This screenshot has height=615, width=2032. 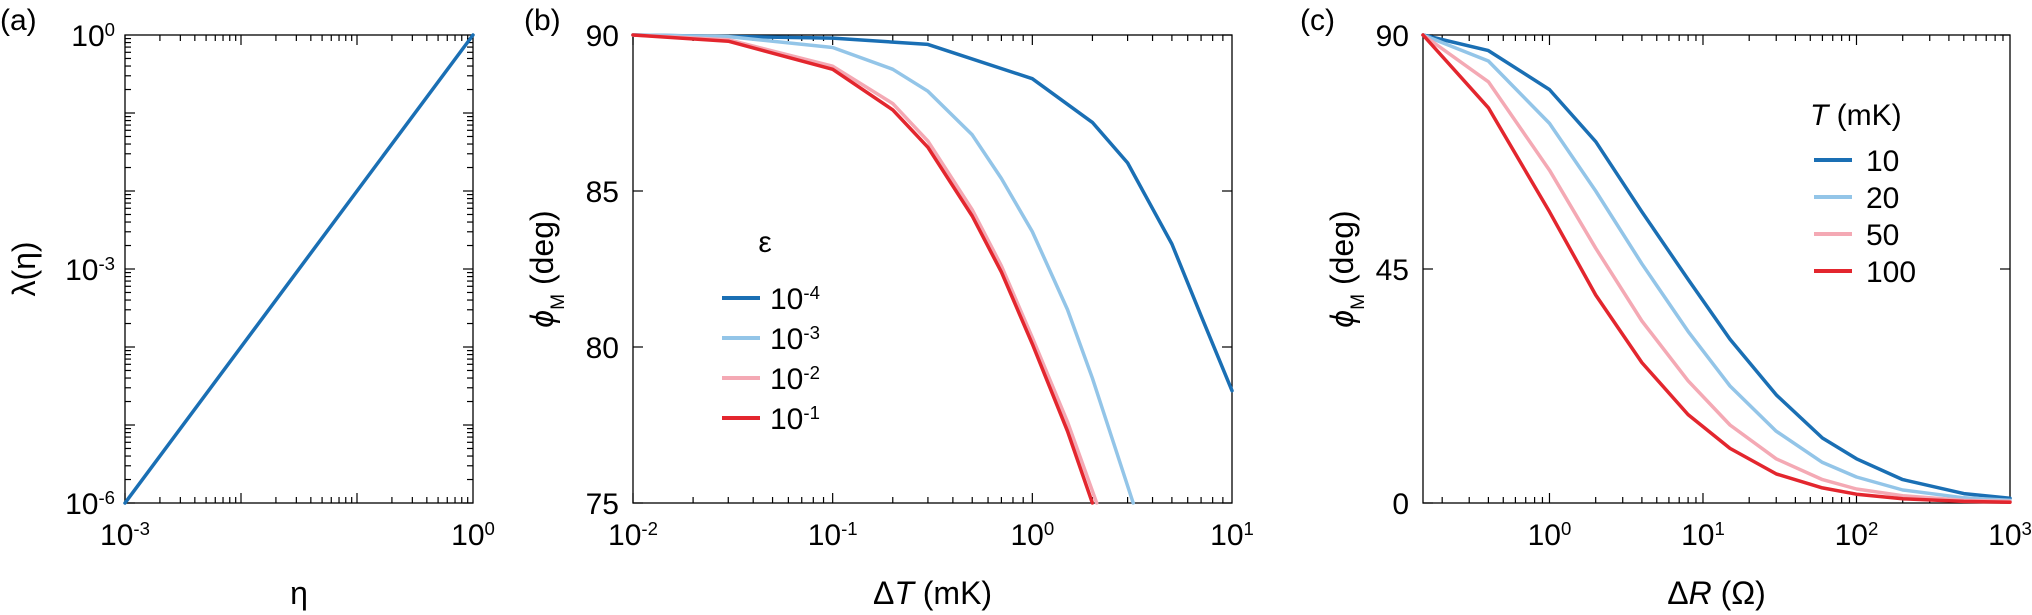 I want to click on y-tick-label: 85, so click(x=602, y=192).